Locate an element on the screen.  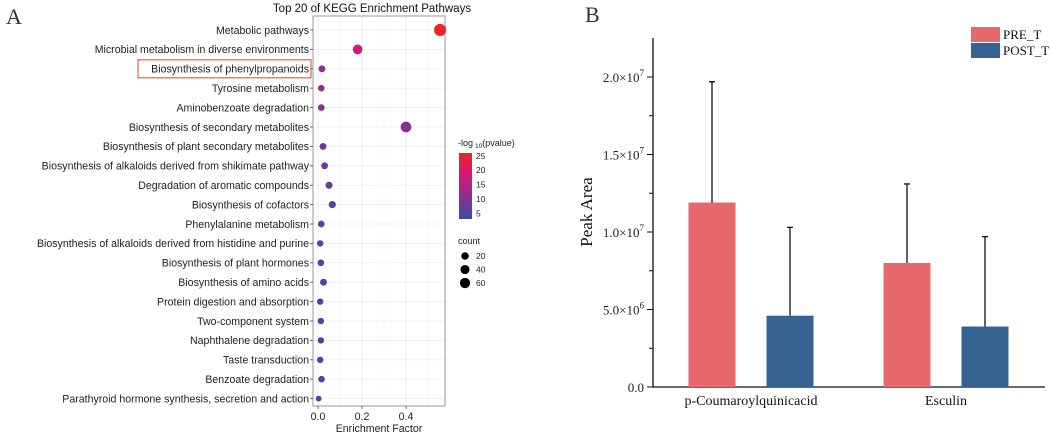
legend-title-suffix: (pvalue) is located at coordinates (498, 143).